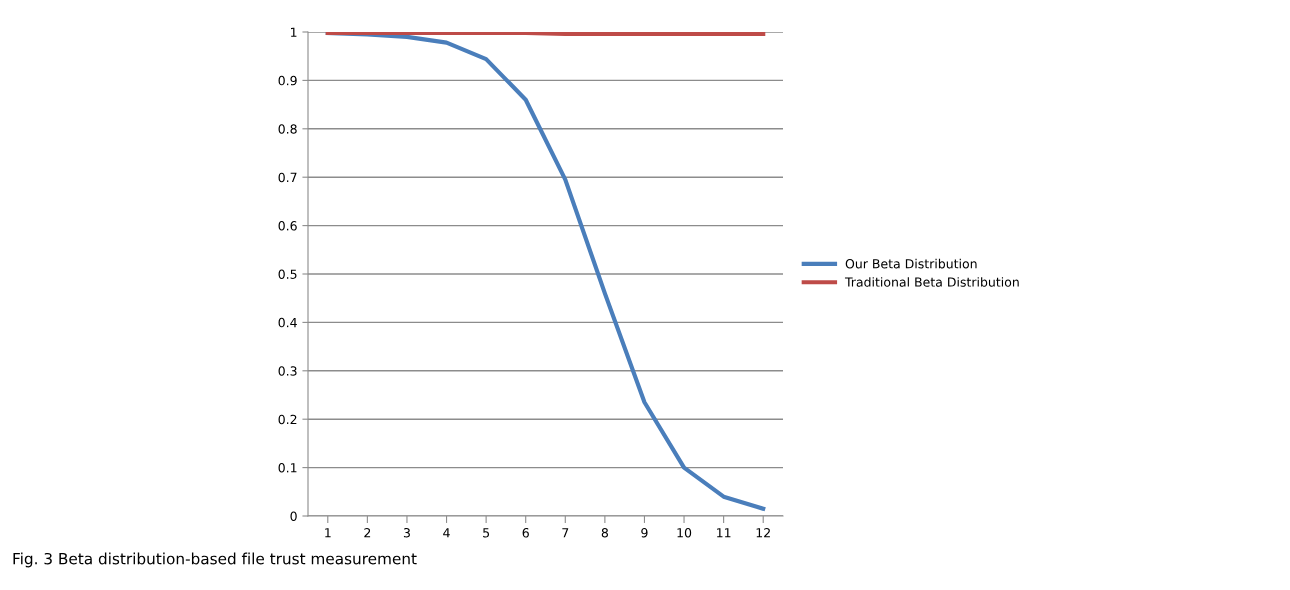 This screenshot has height=590, width=1290. I want to click on x-tick-label: 9, so click(644, 533).